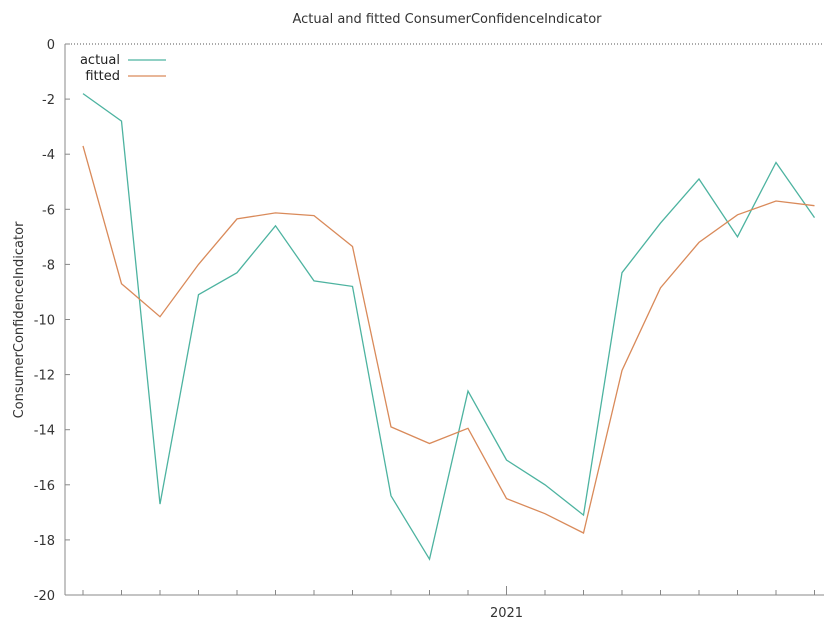  What do you see at coordinates (44, 376) in the screenshot?
I see `y-tick-label: -12` at bounding box center [44, 376].